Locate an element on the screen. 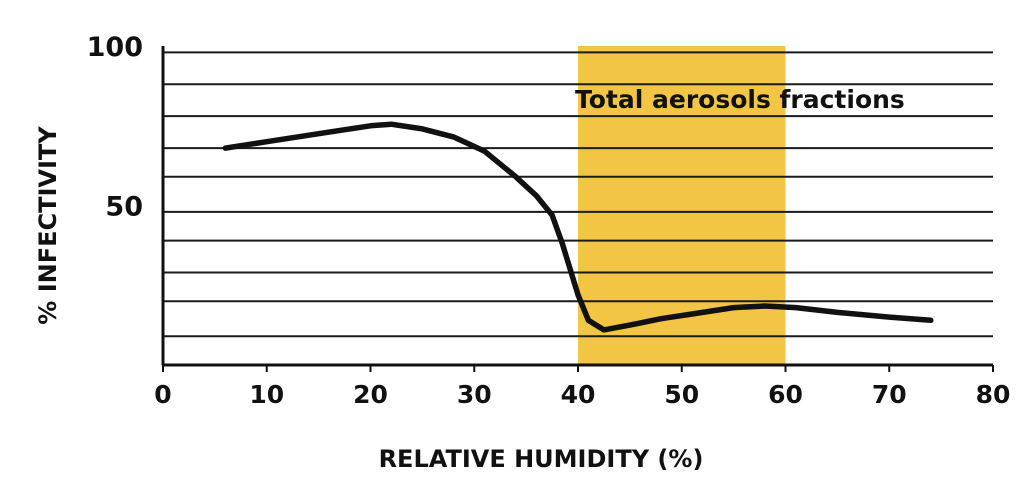 This screenshot has height=485, width=1024. x-tick-labels: 0 10 20 30 40 50 60 70 80 is located at coordinates (582, 394).